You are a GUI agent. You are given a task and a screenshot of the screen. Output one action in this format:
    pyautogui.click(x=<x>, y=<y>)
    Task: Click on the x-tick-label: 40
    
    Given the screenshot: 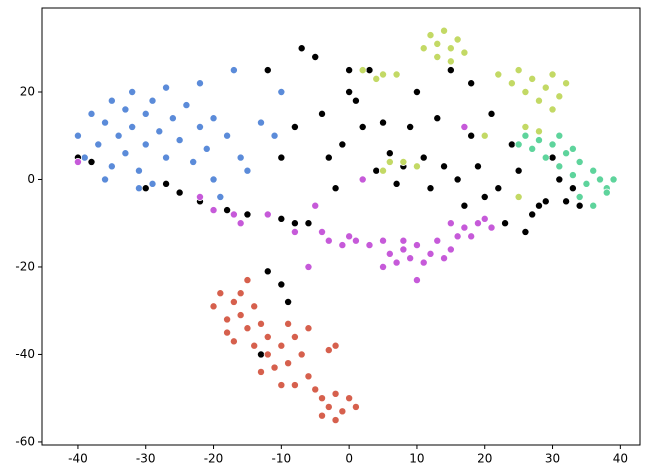 What is the action you would take?
    pyautogui.click(x=620, y=459)
    